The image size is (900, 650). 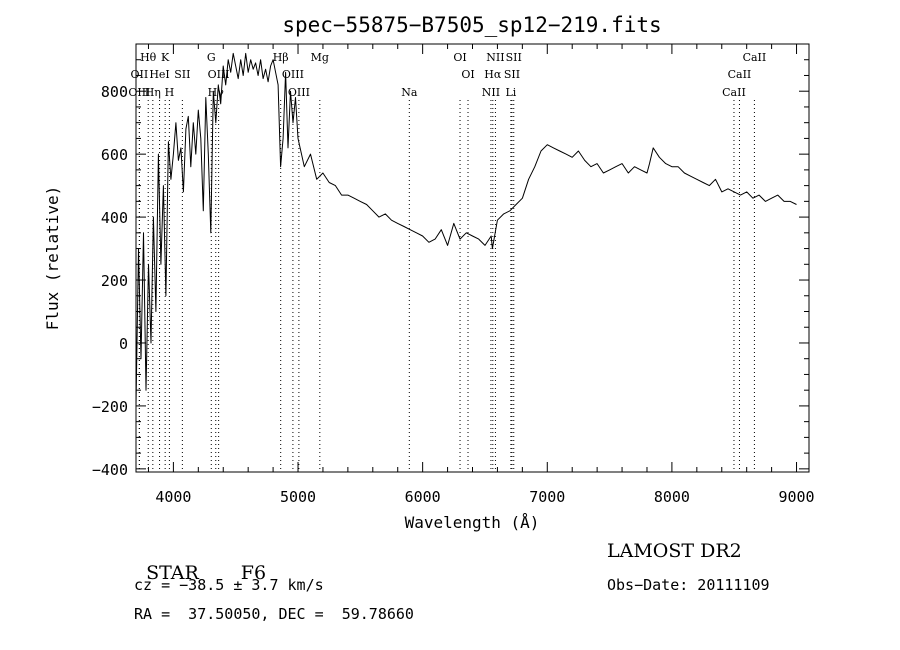 I want to click on spectral-line-label: Hθ, so click(x=148, y=57).